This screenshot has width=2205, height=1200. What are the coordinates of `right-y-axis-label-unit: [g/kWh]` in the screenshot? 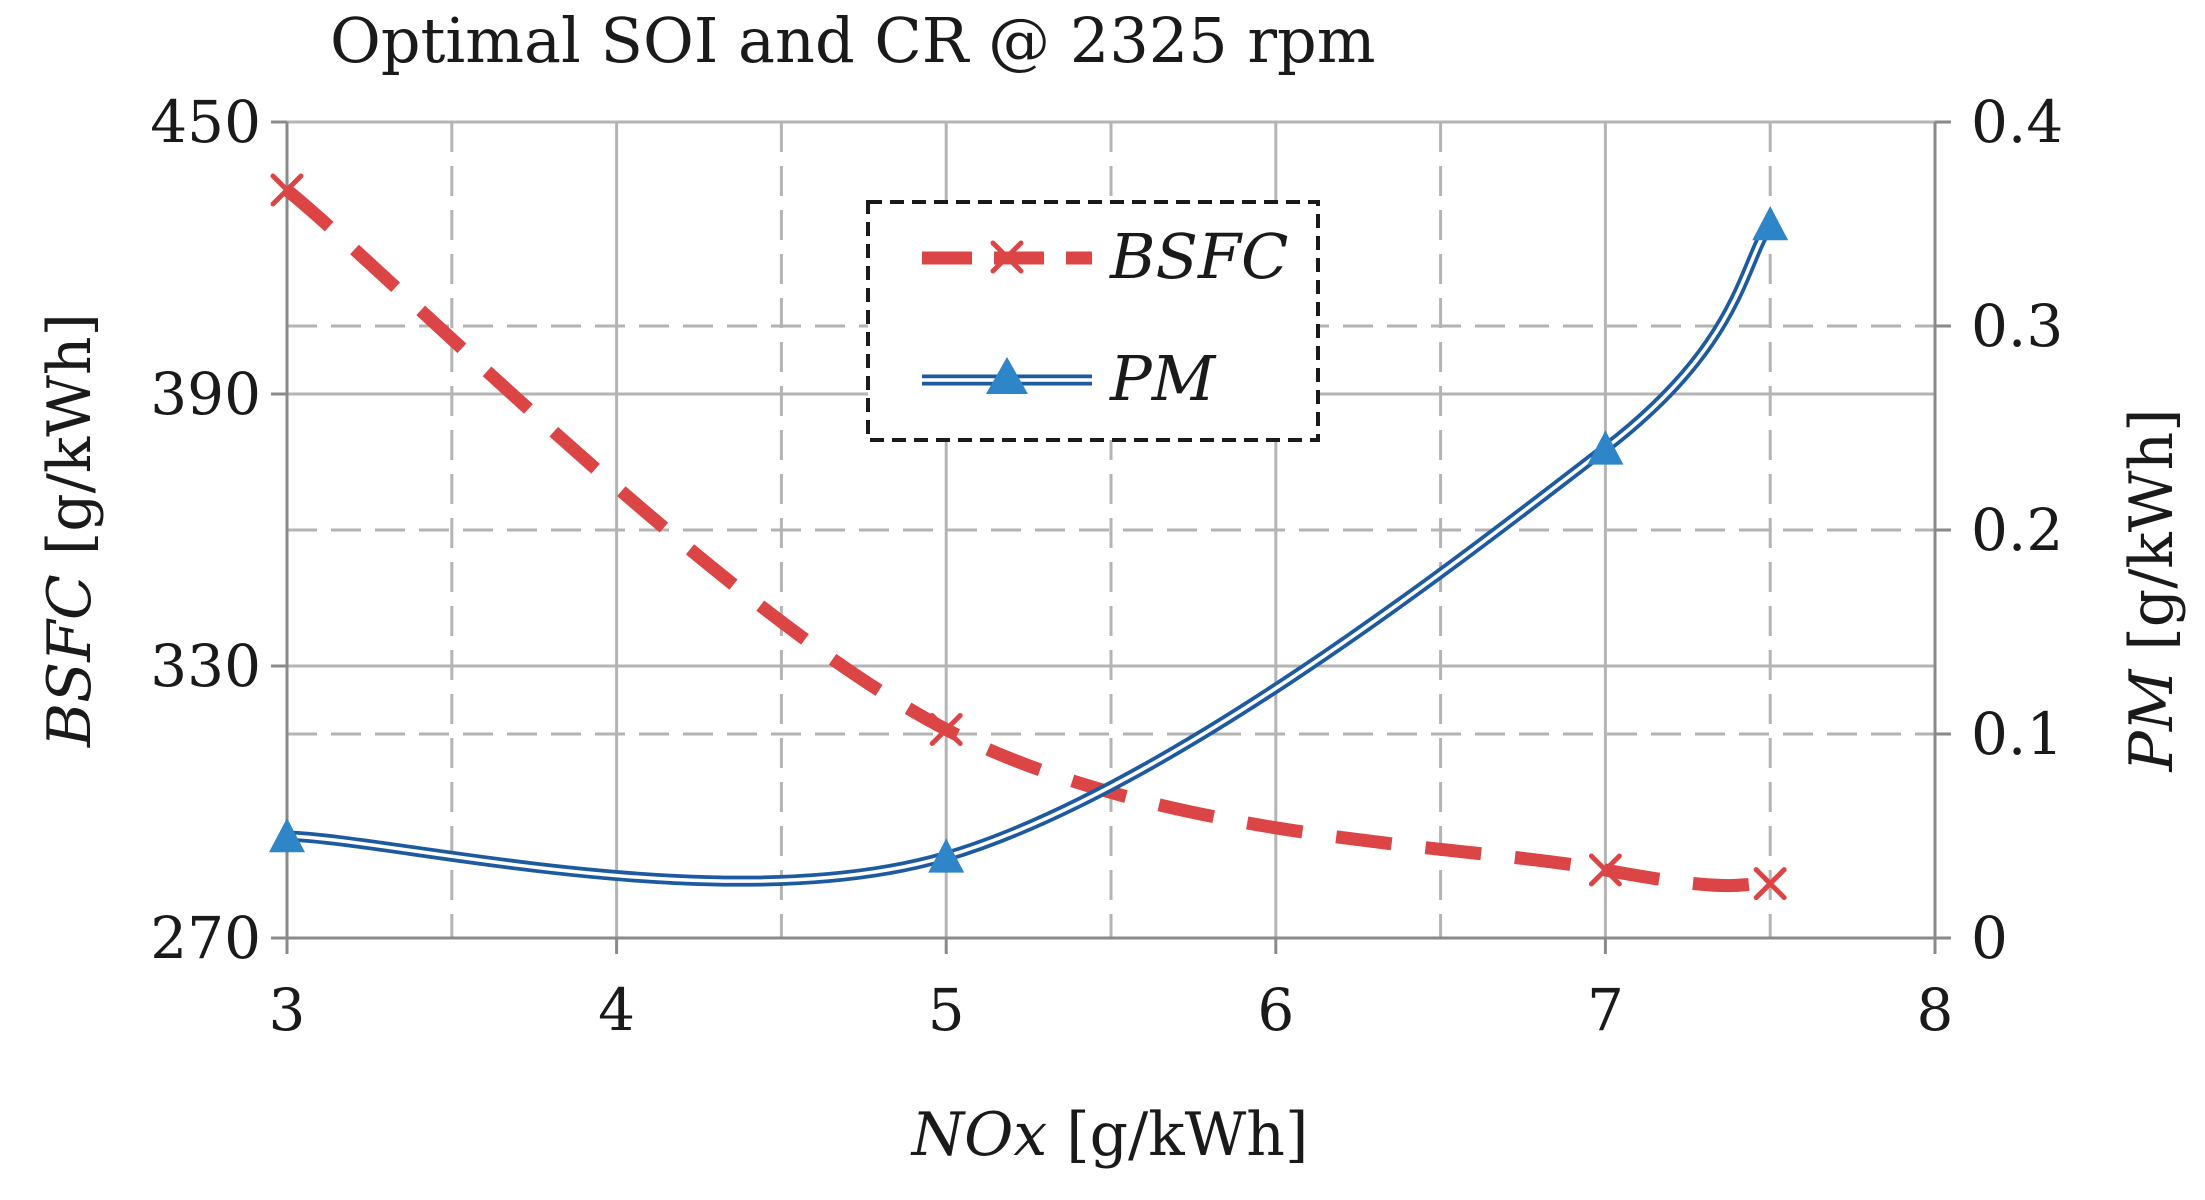 It's located at (2152, 539).